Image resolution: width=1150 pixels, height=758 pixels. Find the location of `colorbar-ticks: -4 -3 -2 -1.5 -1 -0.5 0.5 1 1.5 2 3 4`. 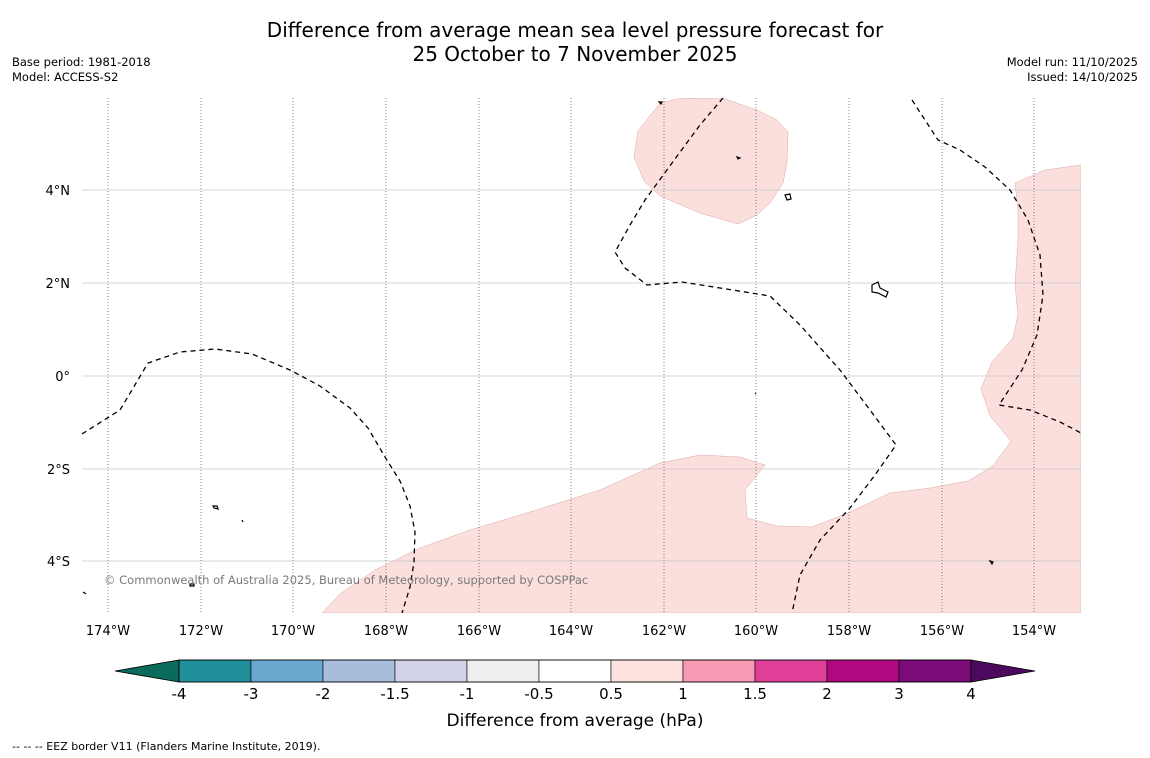

colorbar-ticks: -4 -3 -2 -1.5 -1 -0.5 0.5 1 1.5 2 3 4 is located at coordinates (574, 694).